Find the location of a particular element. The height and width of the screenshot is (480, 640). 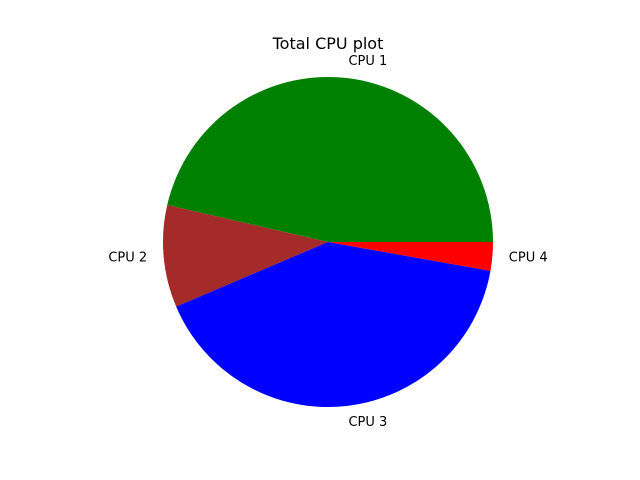

pie-label-cpu-4: CPU 4 is located at coordinates (528, 257).